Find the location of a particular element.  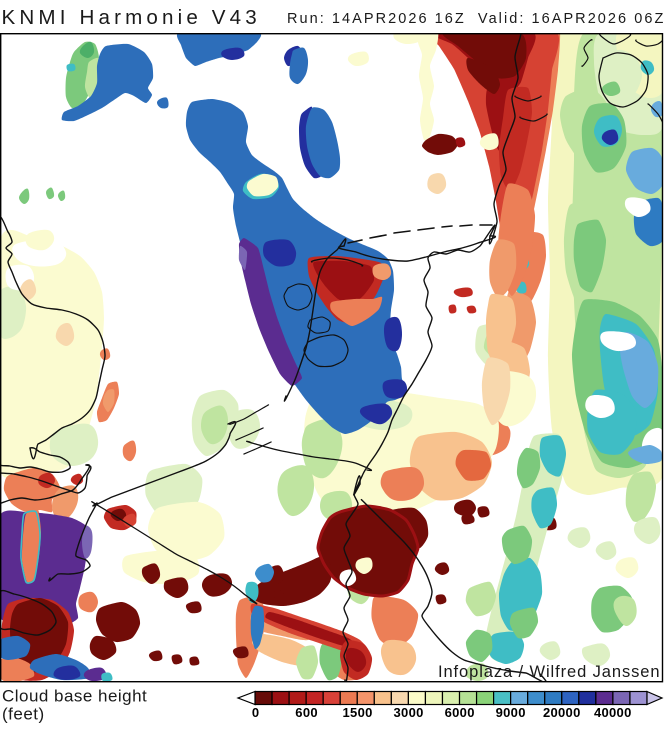

svg-text:Run: 14APR2026 16Z Valid: 16A: Run: 14APR2026 16Z Valid: 16APR2026 06Z is located at coordinates (476, 19).